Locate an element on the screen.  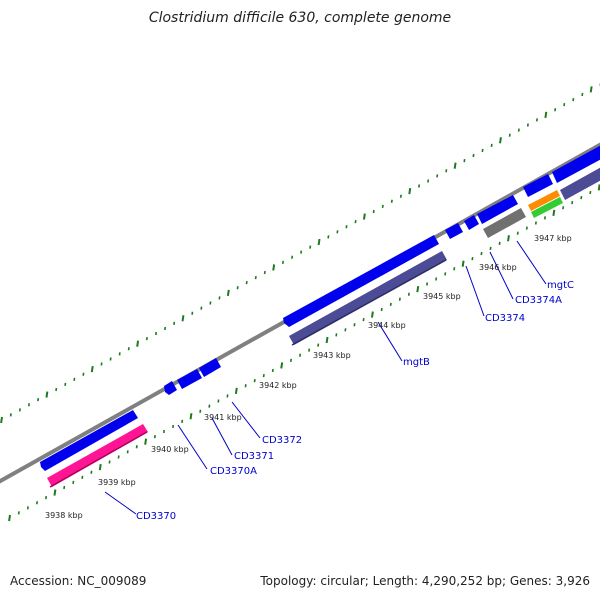
gene-label-cd3374: CD3374 is located at coordinates (505, 318).